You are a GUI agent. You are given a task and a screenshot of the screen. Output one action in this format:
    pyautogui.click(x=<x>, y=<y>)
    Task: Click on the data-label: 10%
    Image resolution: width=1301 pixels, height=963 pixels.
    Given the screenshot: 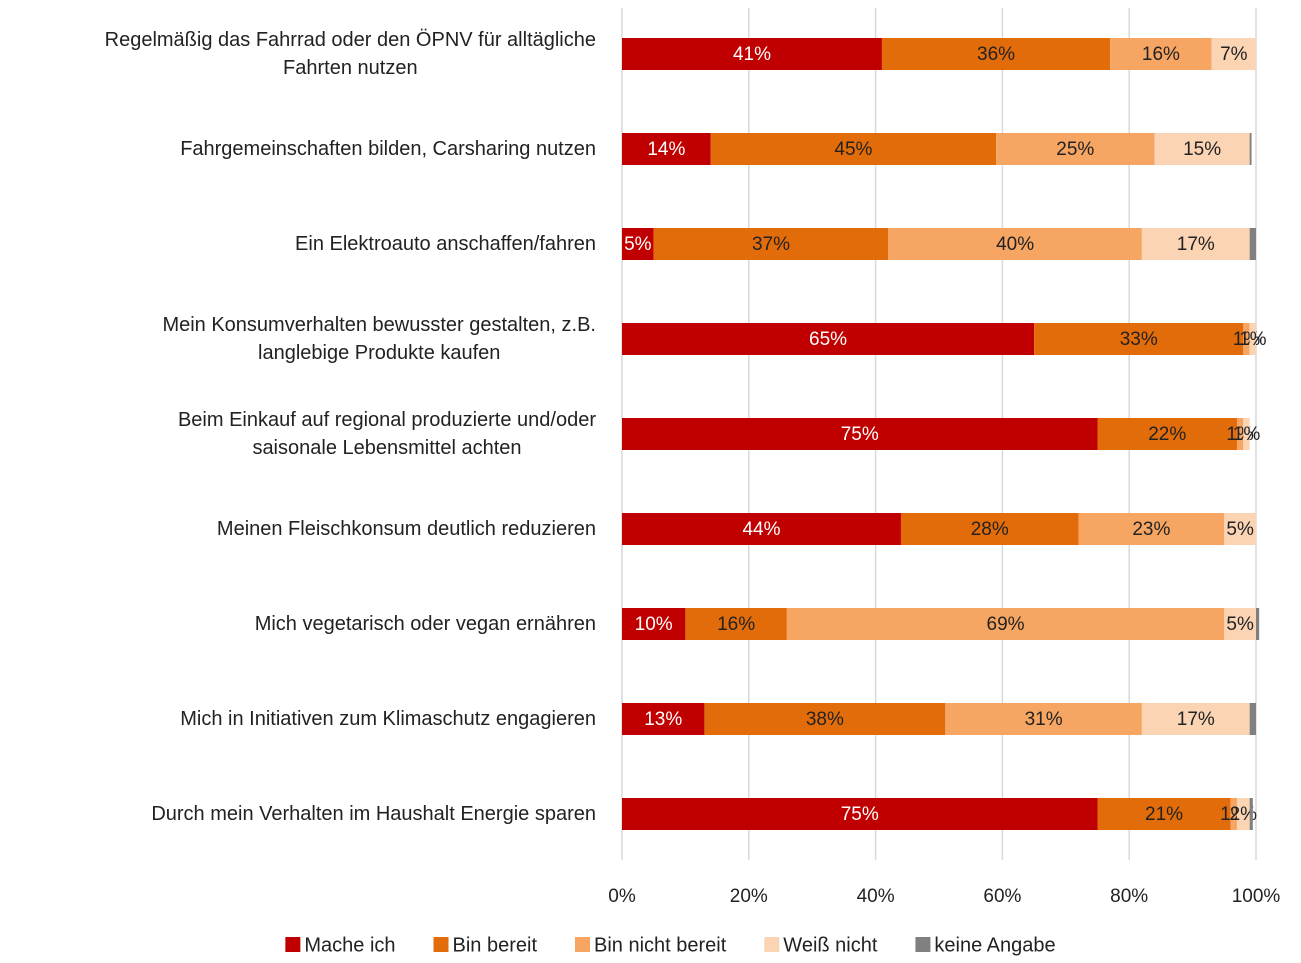 What is the action you would take?
    pyautogui.click(x=654, y=624)
    